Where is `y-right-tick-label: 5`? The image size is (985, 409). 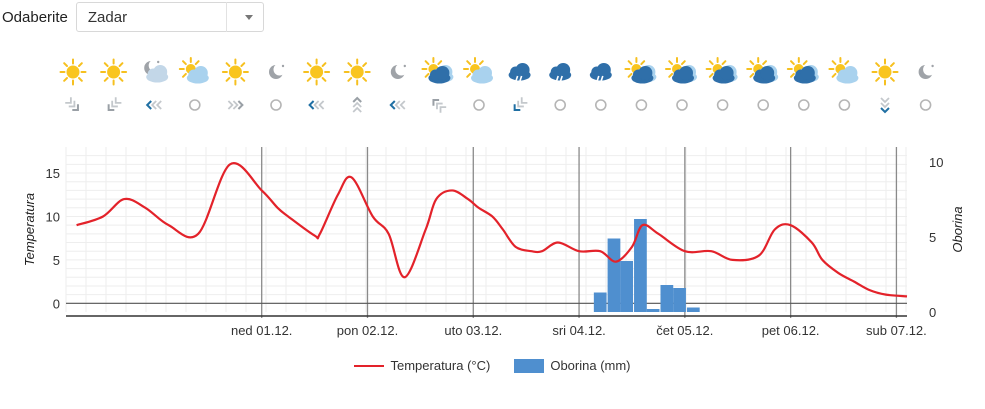
y-right-tick-label: 5 is located at coordinates (932, 237).